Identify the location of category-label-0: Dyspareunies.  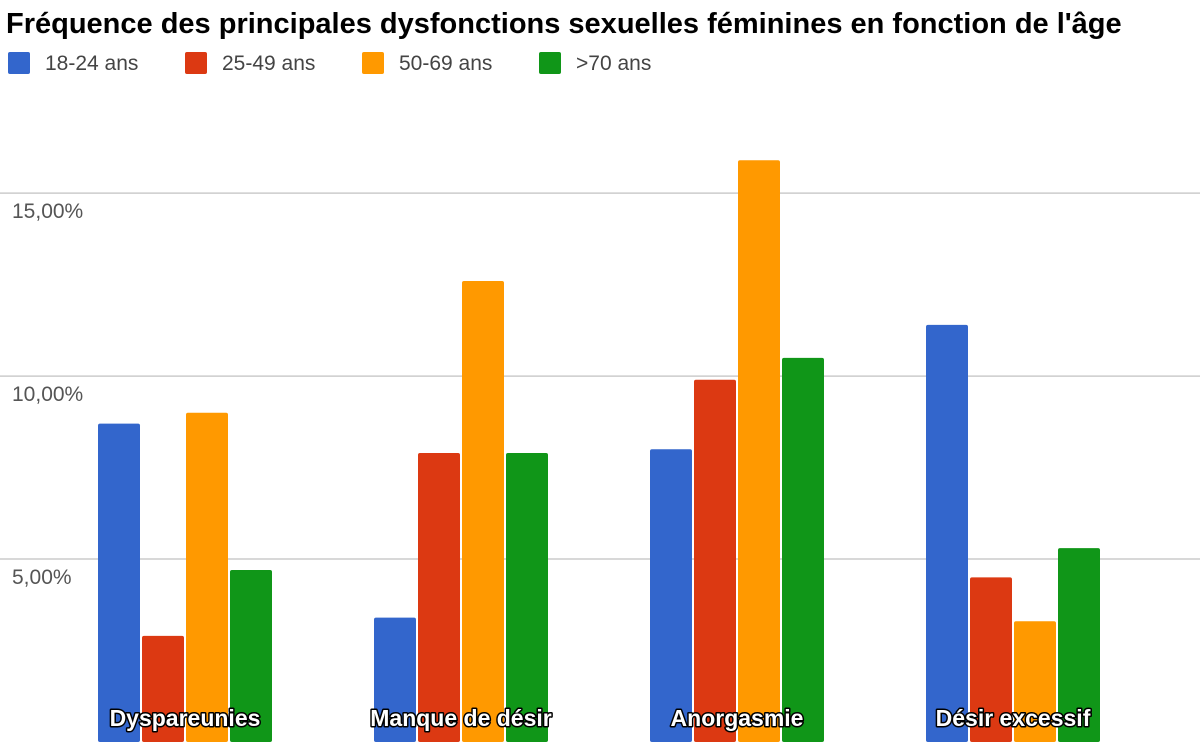
(185, 718).